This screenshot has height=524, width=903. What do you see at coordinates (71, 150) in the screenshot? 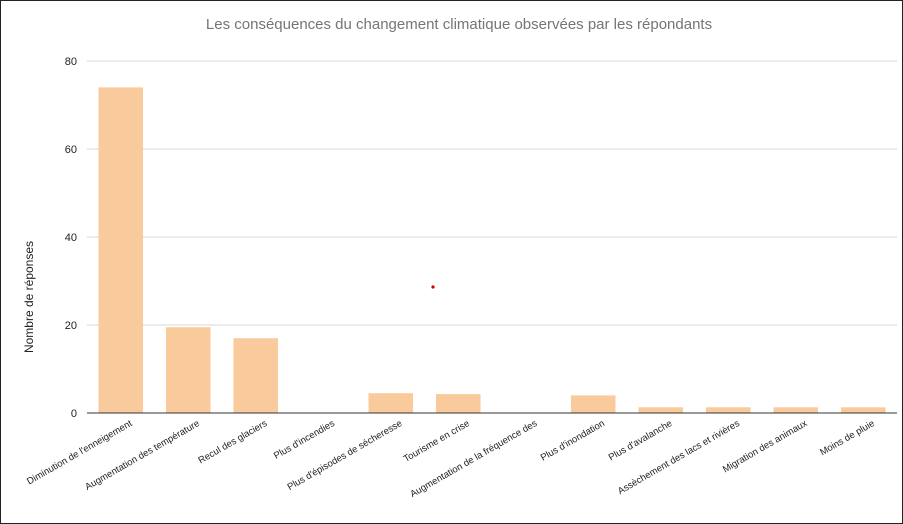
I see `y-tick-label: 60` at bounding box center [71, 150].